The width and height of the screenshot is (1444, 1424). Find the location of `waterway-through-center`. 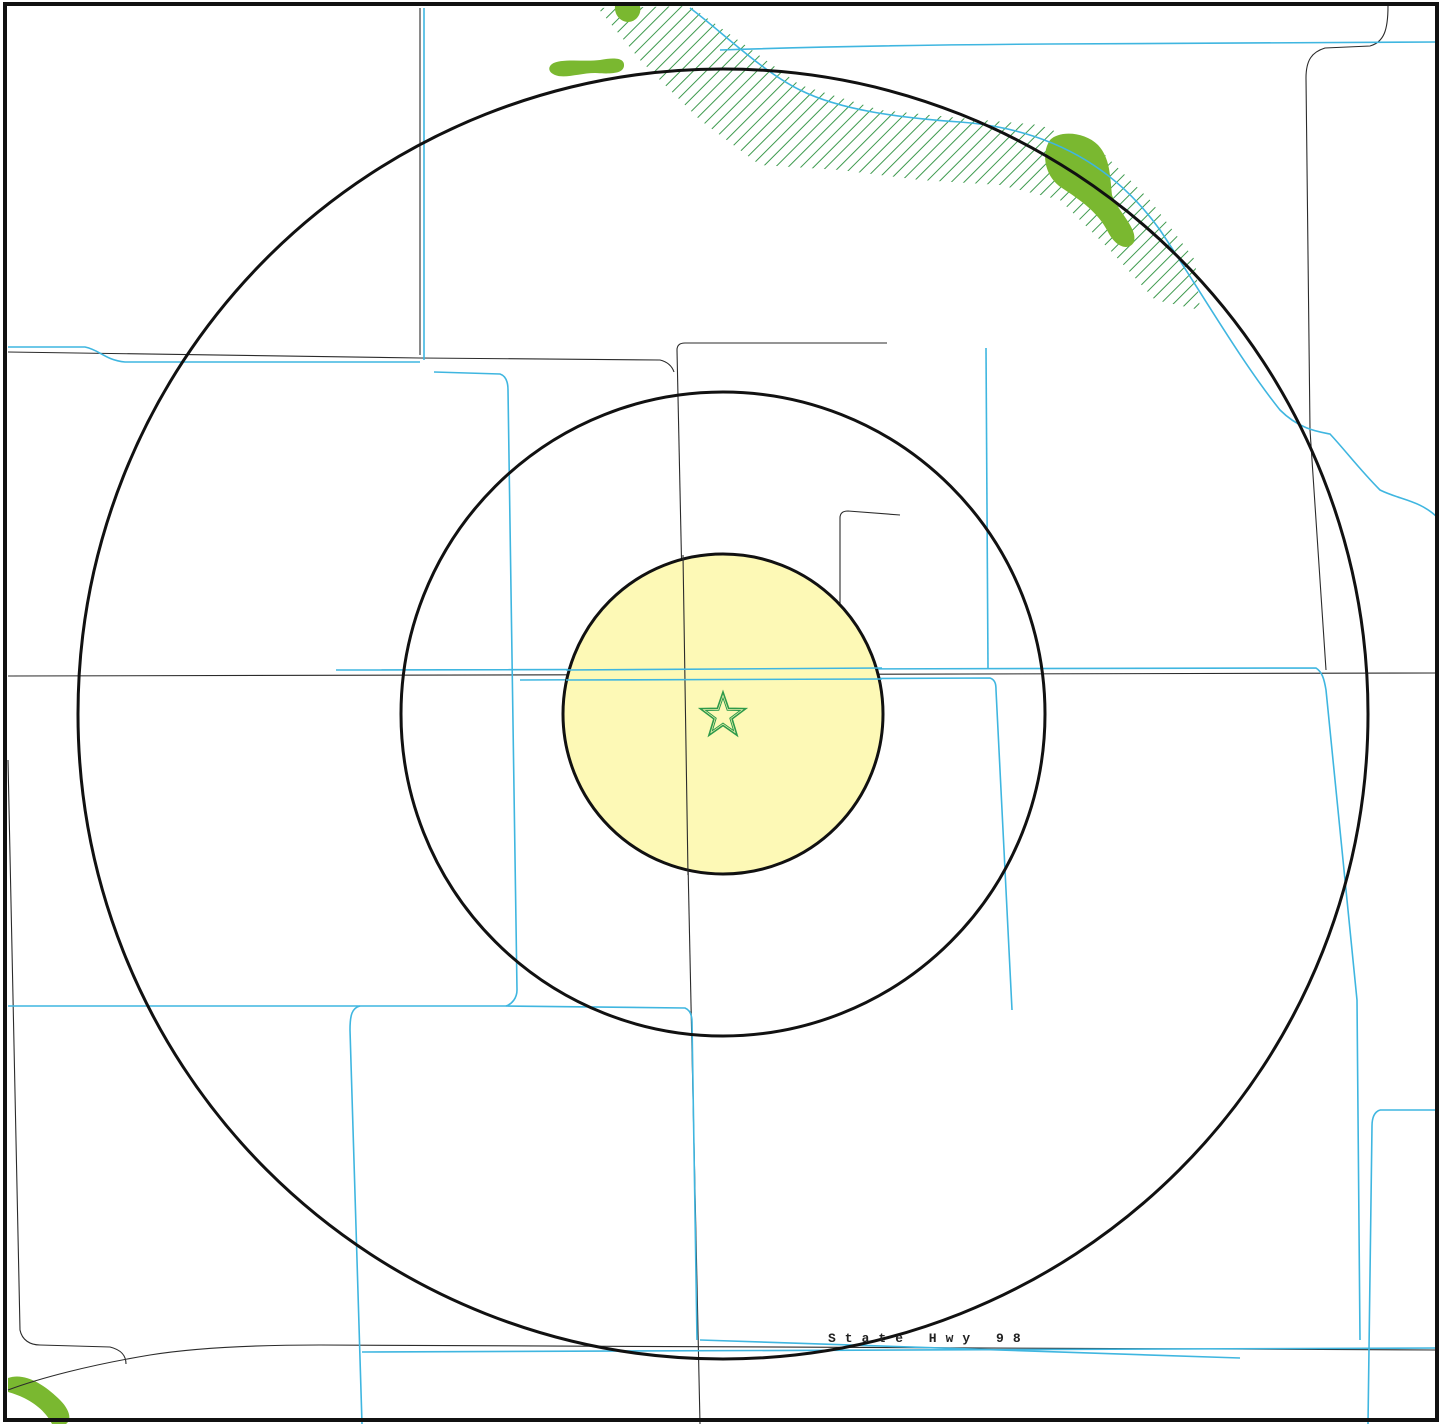

waterway-through-center is located at coordinates (724, 669).